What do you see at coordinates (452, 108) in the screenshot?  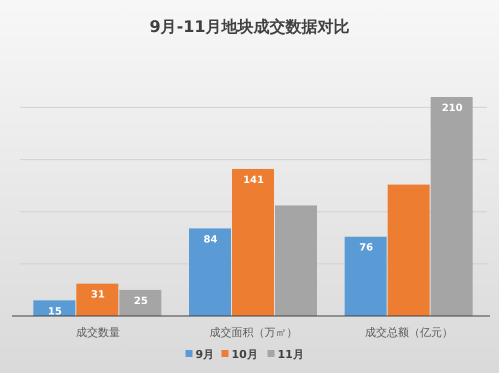 I see `data-label: 210` at bounding box center [452, 108].